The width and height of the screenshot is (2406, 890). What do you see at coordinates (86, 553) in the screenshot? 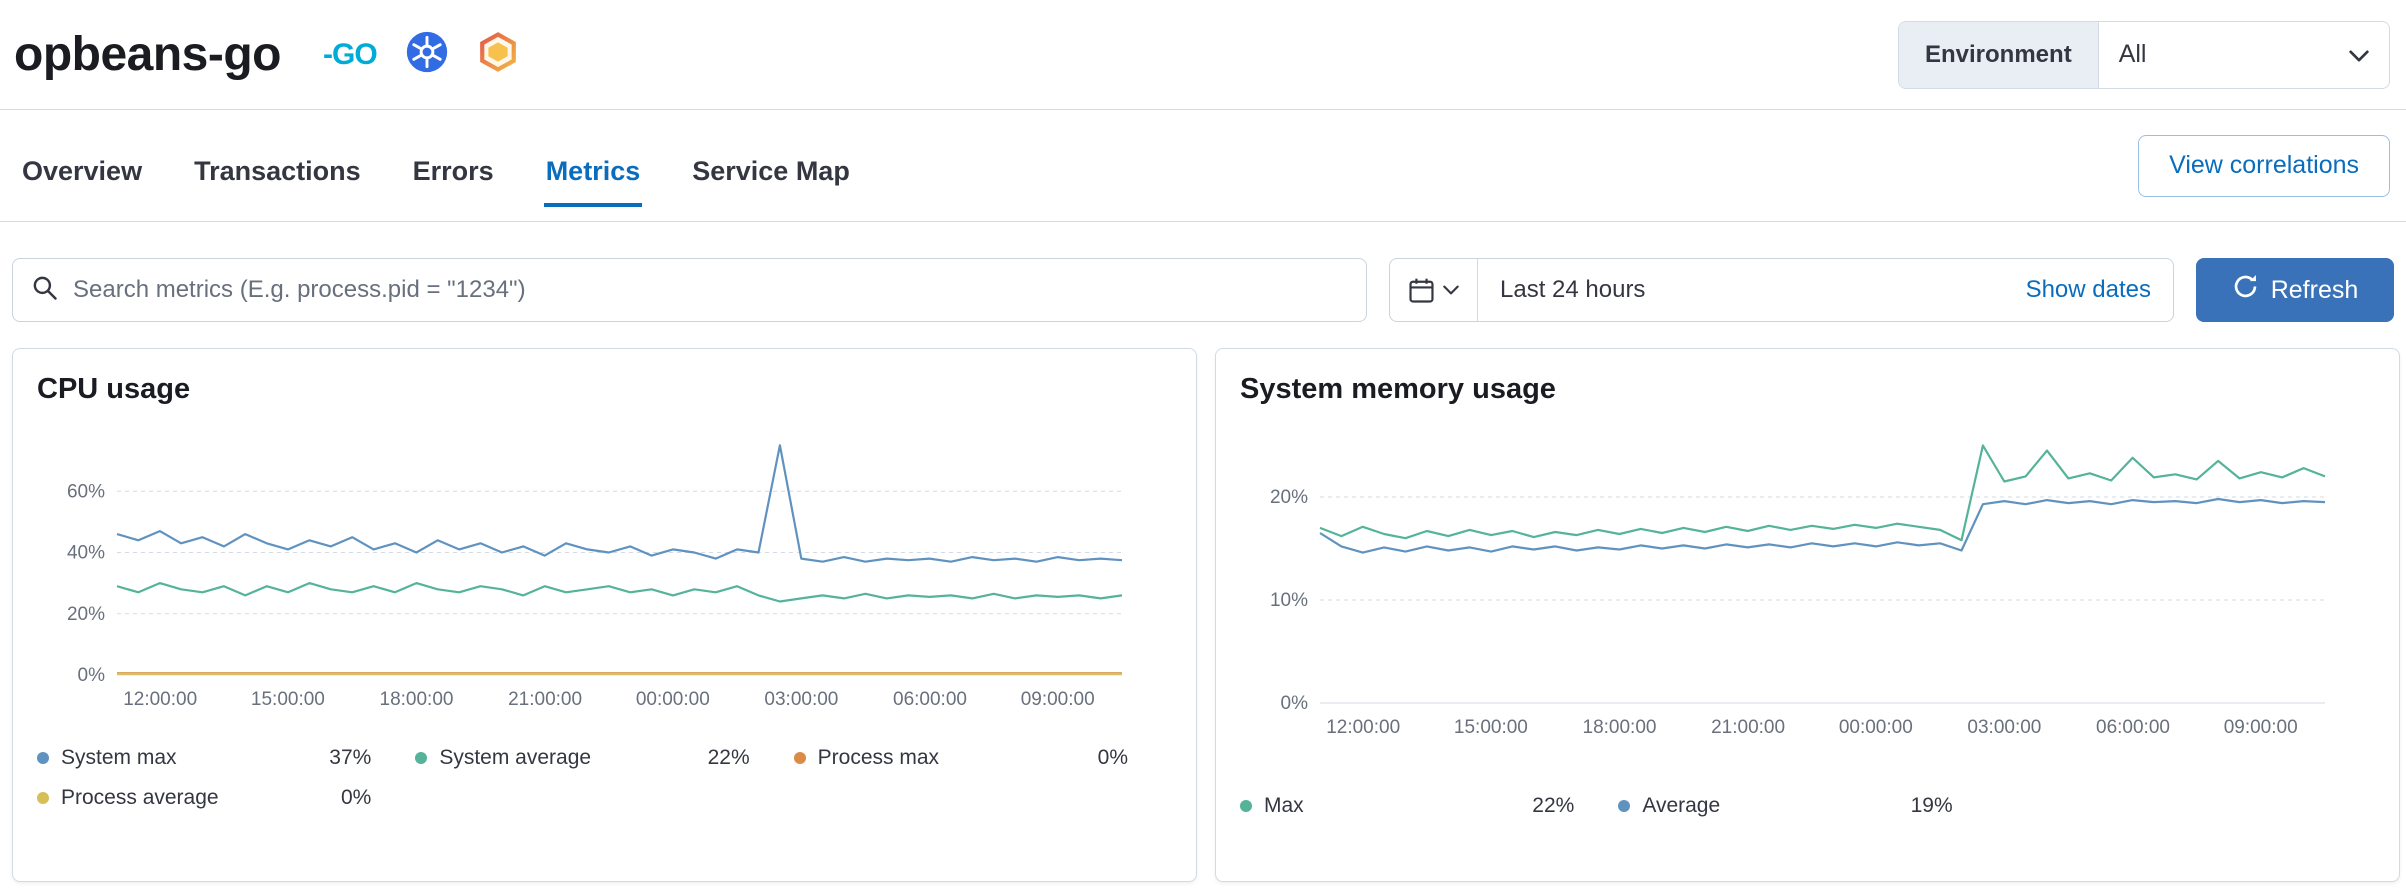
I see `svg-text: 40%` at bounding box center [86, 553].